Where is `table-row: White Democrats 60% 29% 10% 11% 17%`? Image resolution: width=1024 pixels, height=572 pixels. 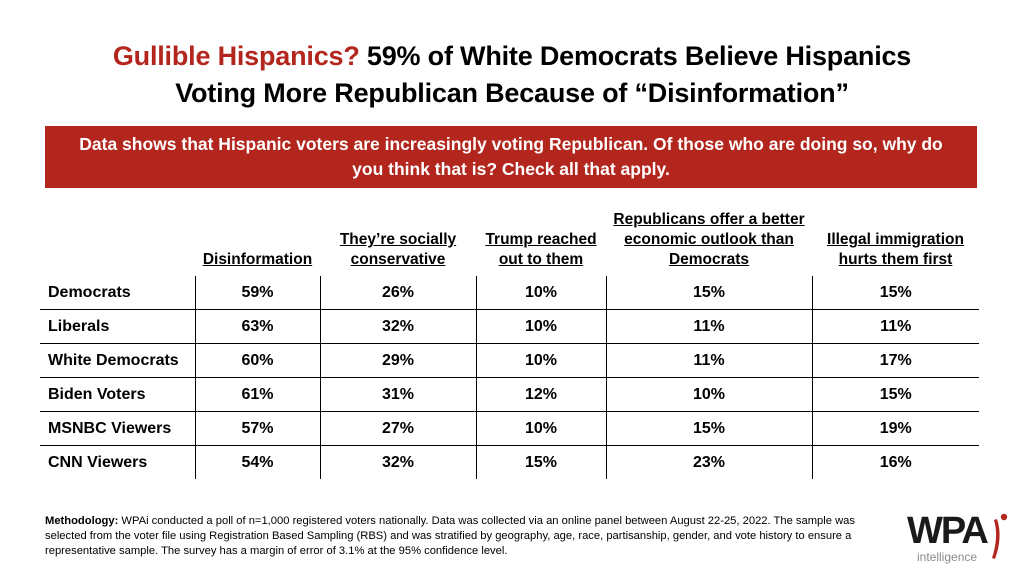 table-row: White Democrats 60% 29% 10% 11% 17% is located at coordinates (509, 360).